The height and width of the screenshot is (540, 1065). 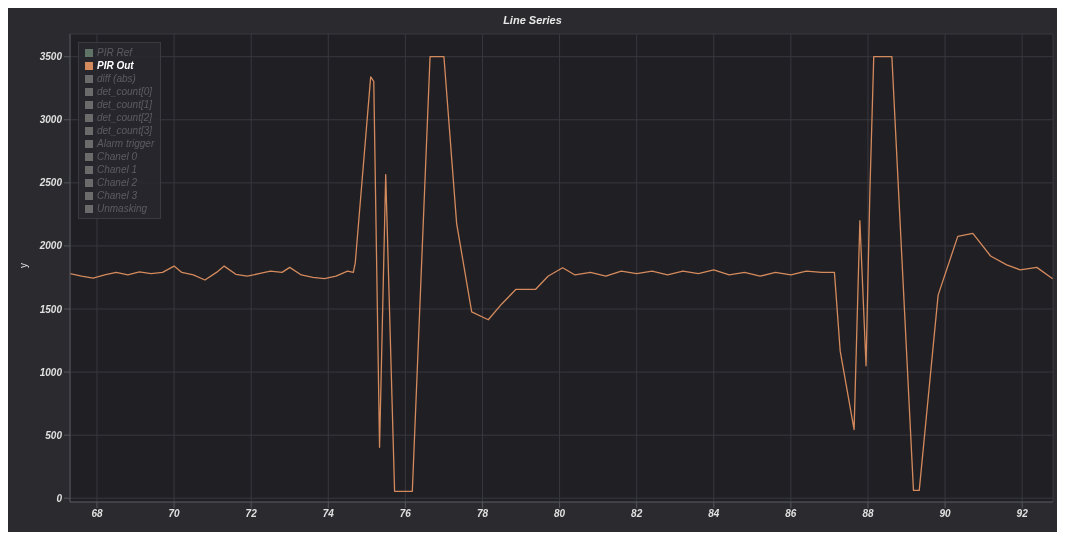 What do you see at coordinates (714, 514) in the screenshot?
I see `x-tick-label: 84` at bounding box center [714, 514].